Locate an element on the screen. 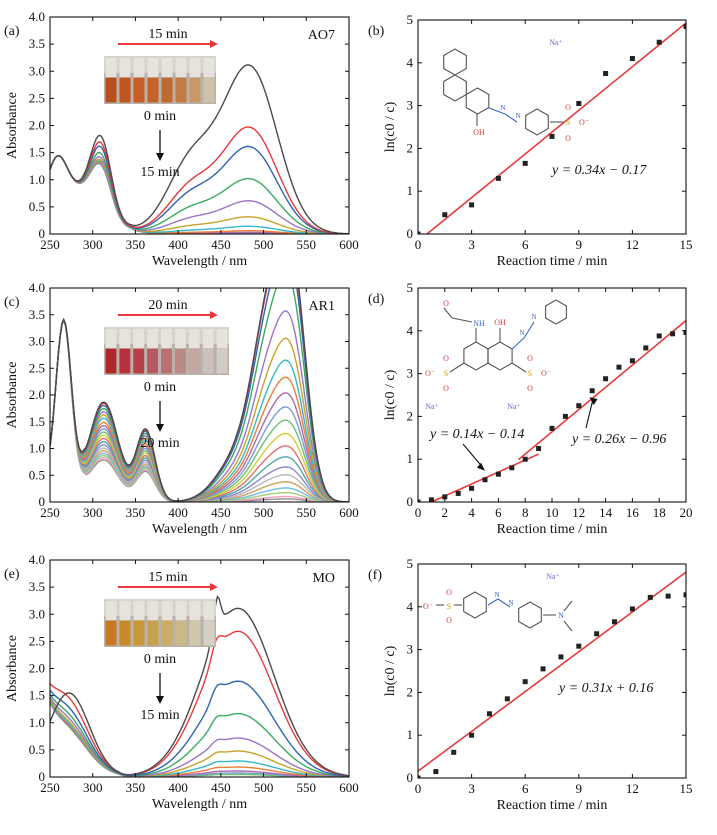  bond-to-sulfonate is located at coordinates (457, 367).